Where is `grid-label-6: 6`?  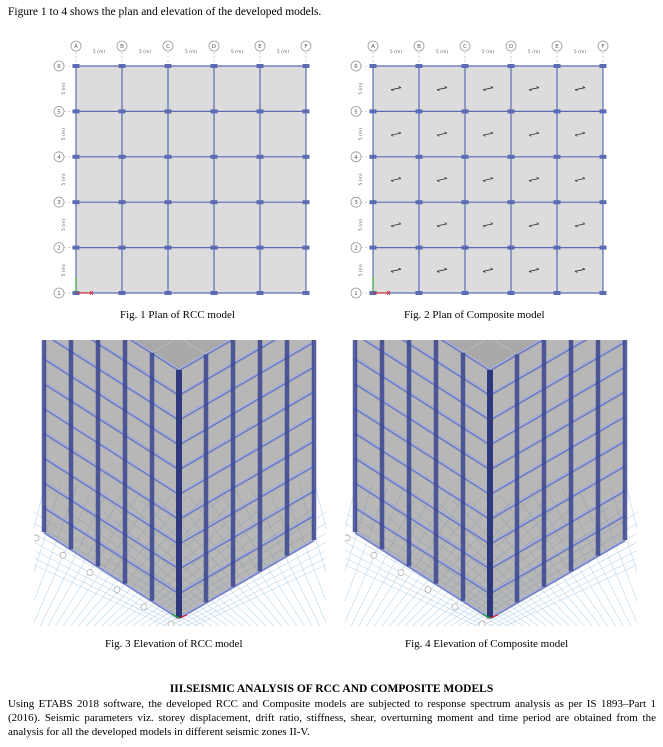 grid-label-6: 6 is located at coordinates (59, 67).